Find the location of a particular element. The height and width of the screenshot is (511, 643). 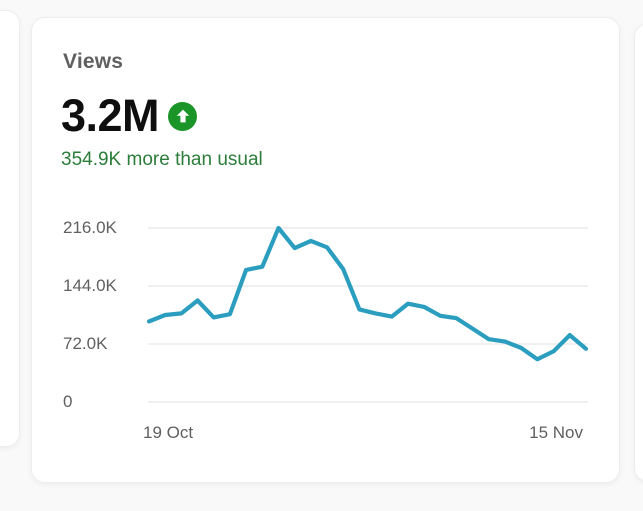

trend-up-badge is located at coordinates (183, 116).